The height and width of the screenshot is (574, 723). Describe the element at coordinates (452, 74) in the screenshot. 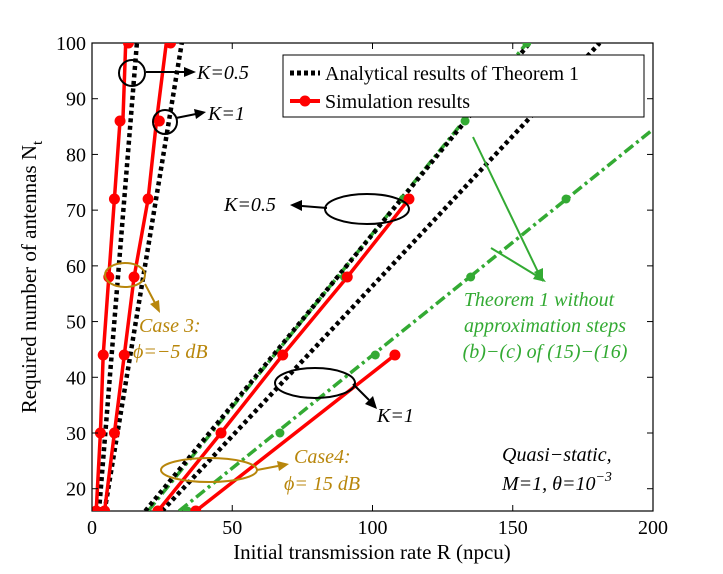

I see `legend-label-analytical: Analytical results of Theorem 1` at that location.